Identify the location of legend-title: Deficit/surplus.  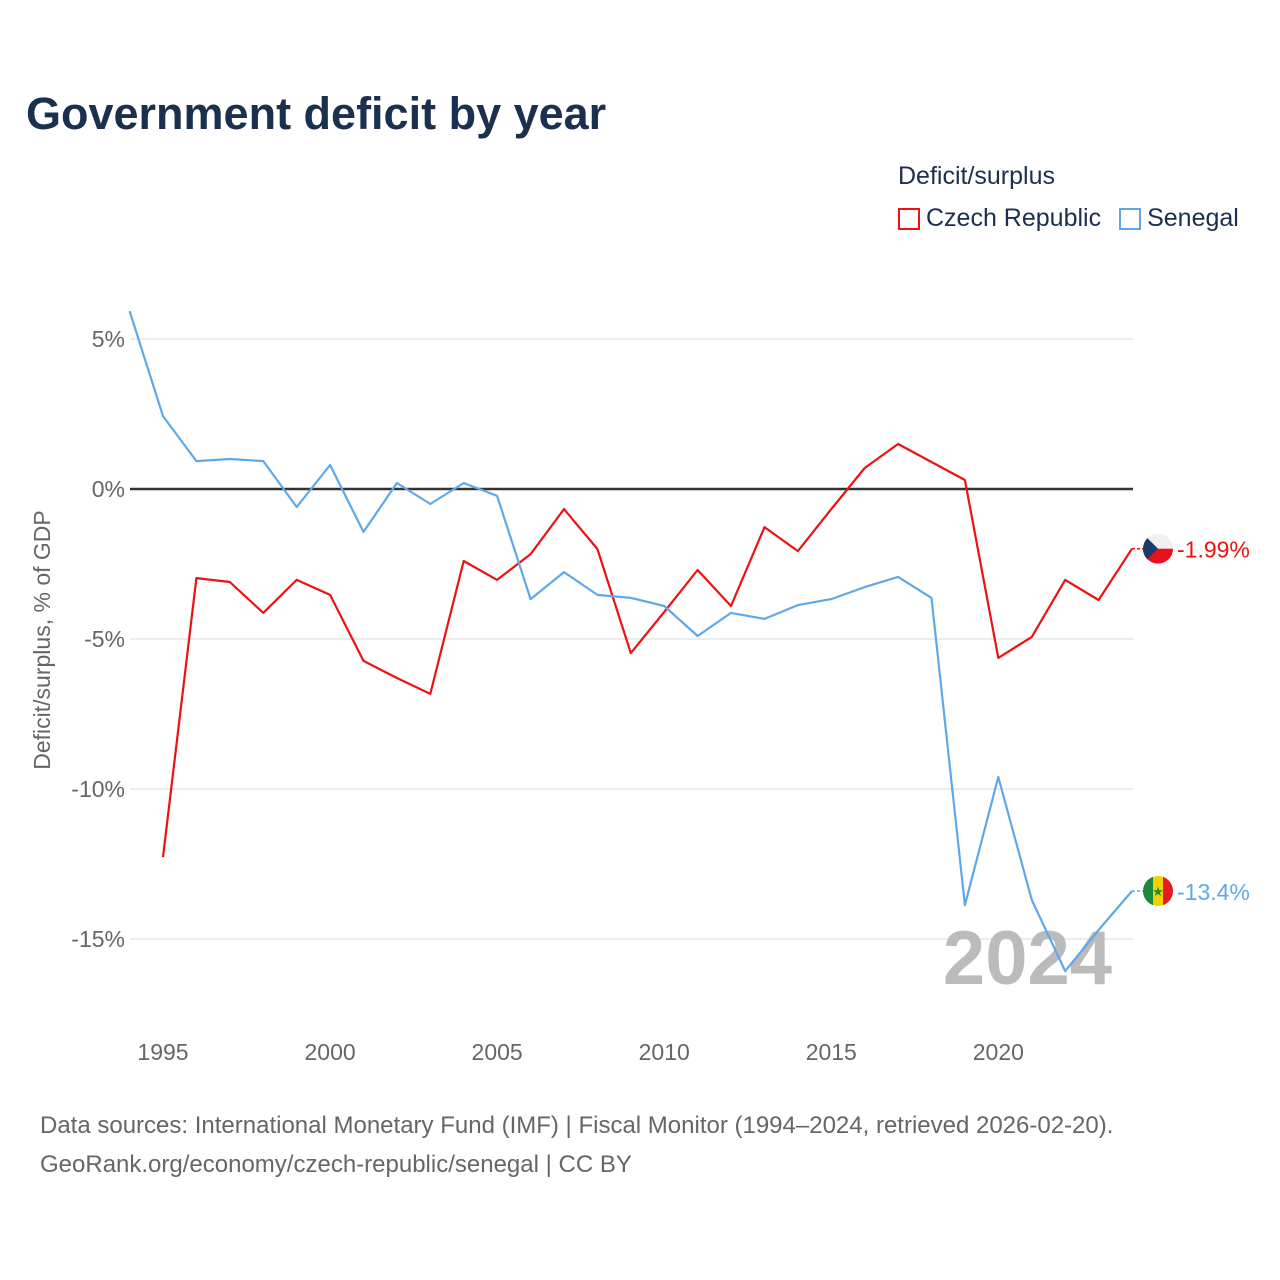
(976, 176).